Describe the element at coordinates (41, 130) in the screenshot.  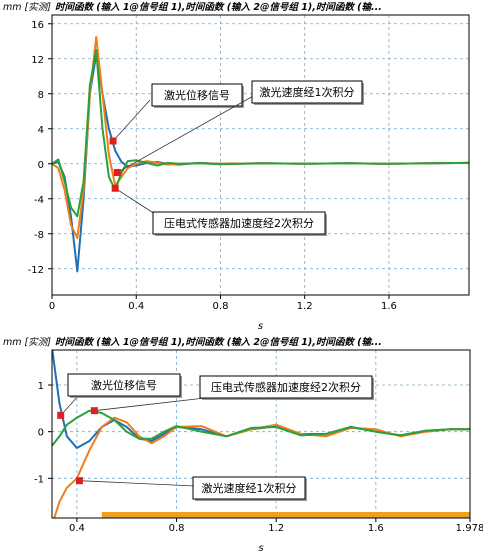
I see `y-tick-label: 4` at that location.